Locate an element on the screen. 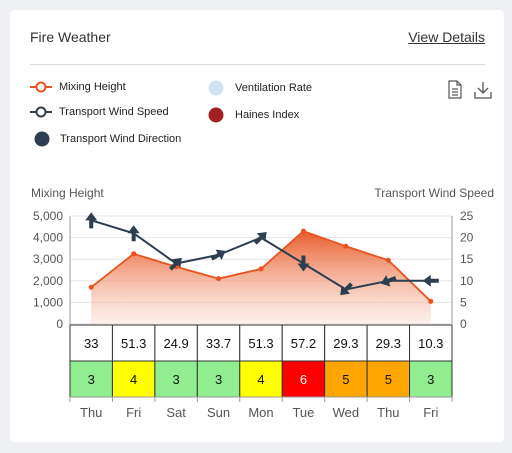 Image resolution: width=512 pixels, height=453 pixels. ventilation-rate-value: 33 is located at coordinates (91, 343).